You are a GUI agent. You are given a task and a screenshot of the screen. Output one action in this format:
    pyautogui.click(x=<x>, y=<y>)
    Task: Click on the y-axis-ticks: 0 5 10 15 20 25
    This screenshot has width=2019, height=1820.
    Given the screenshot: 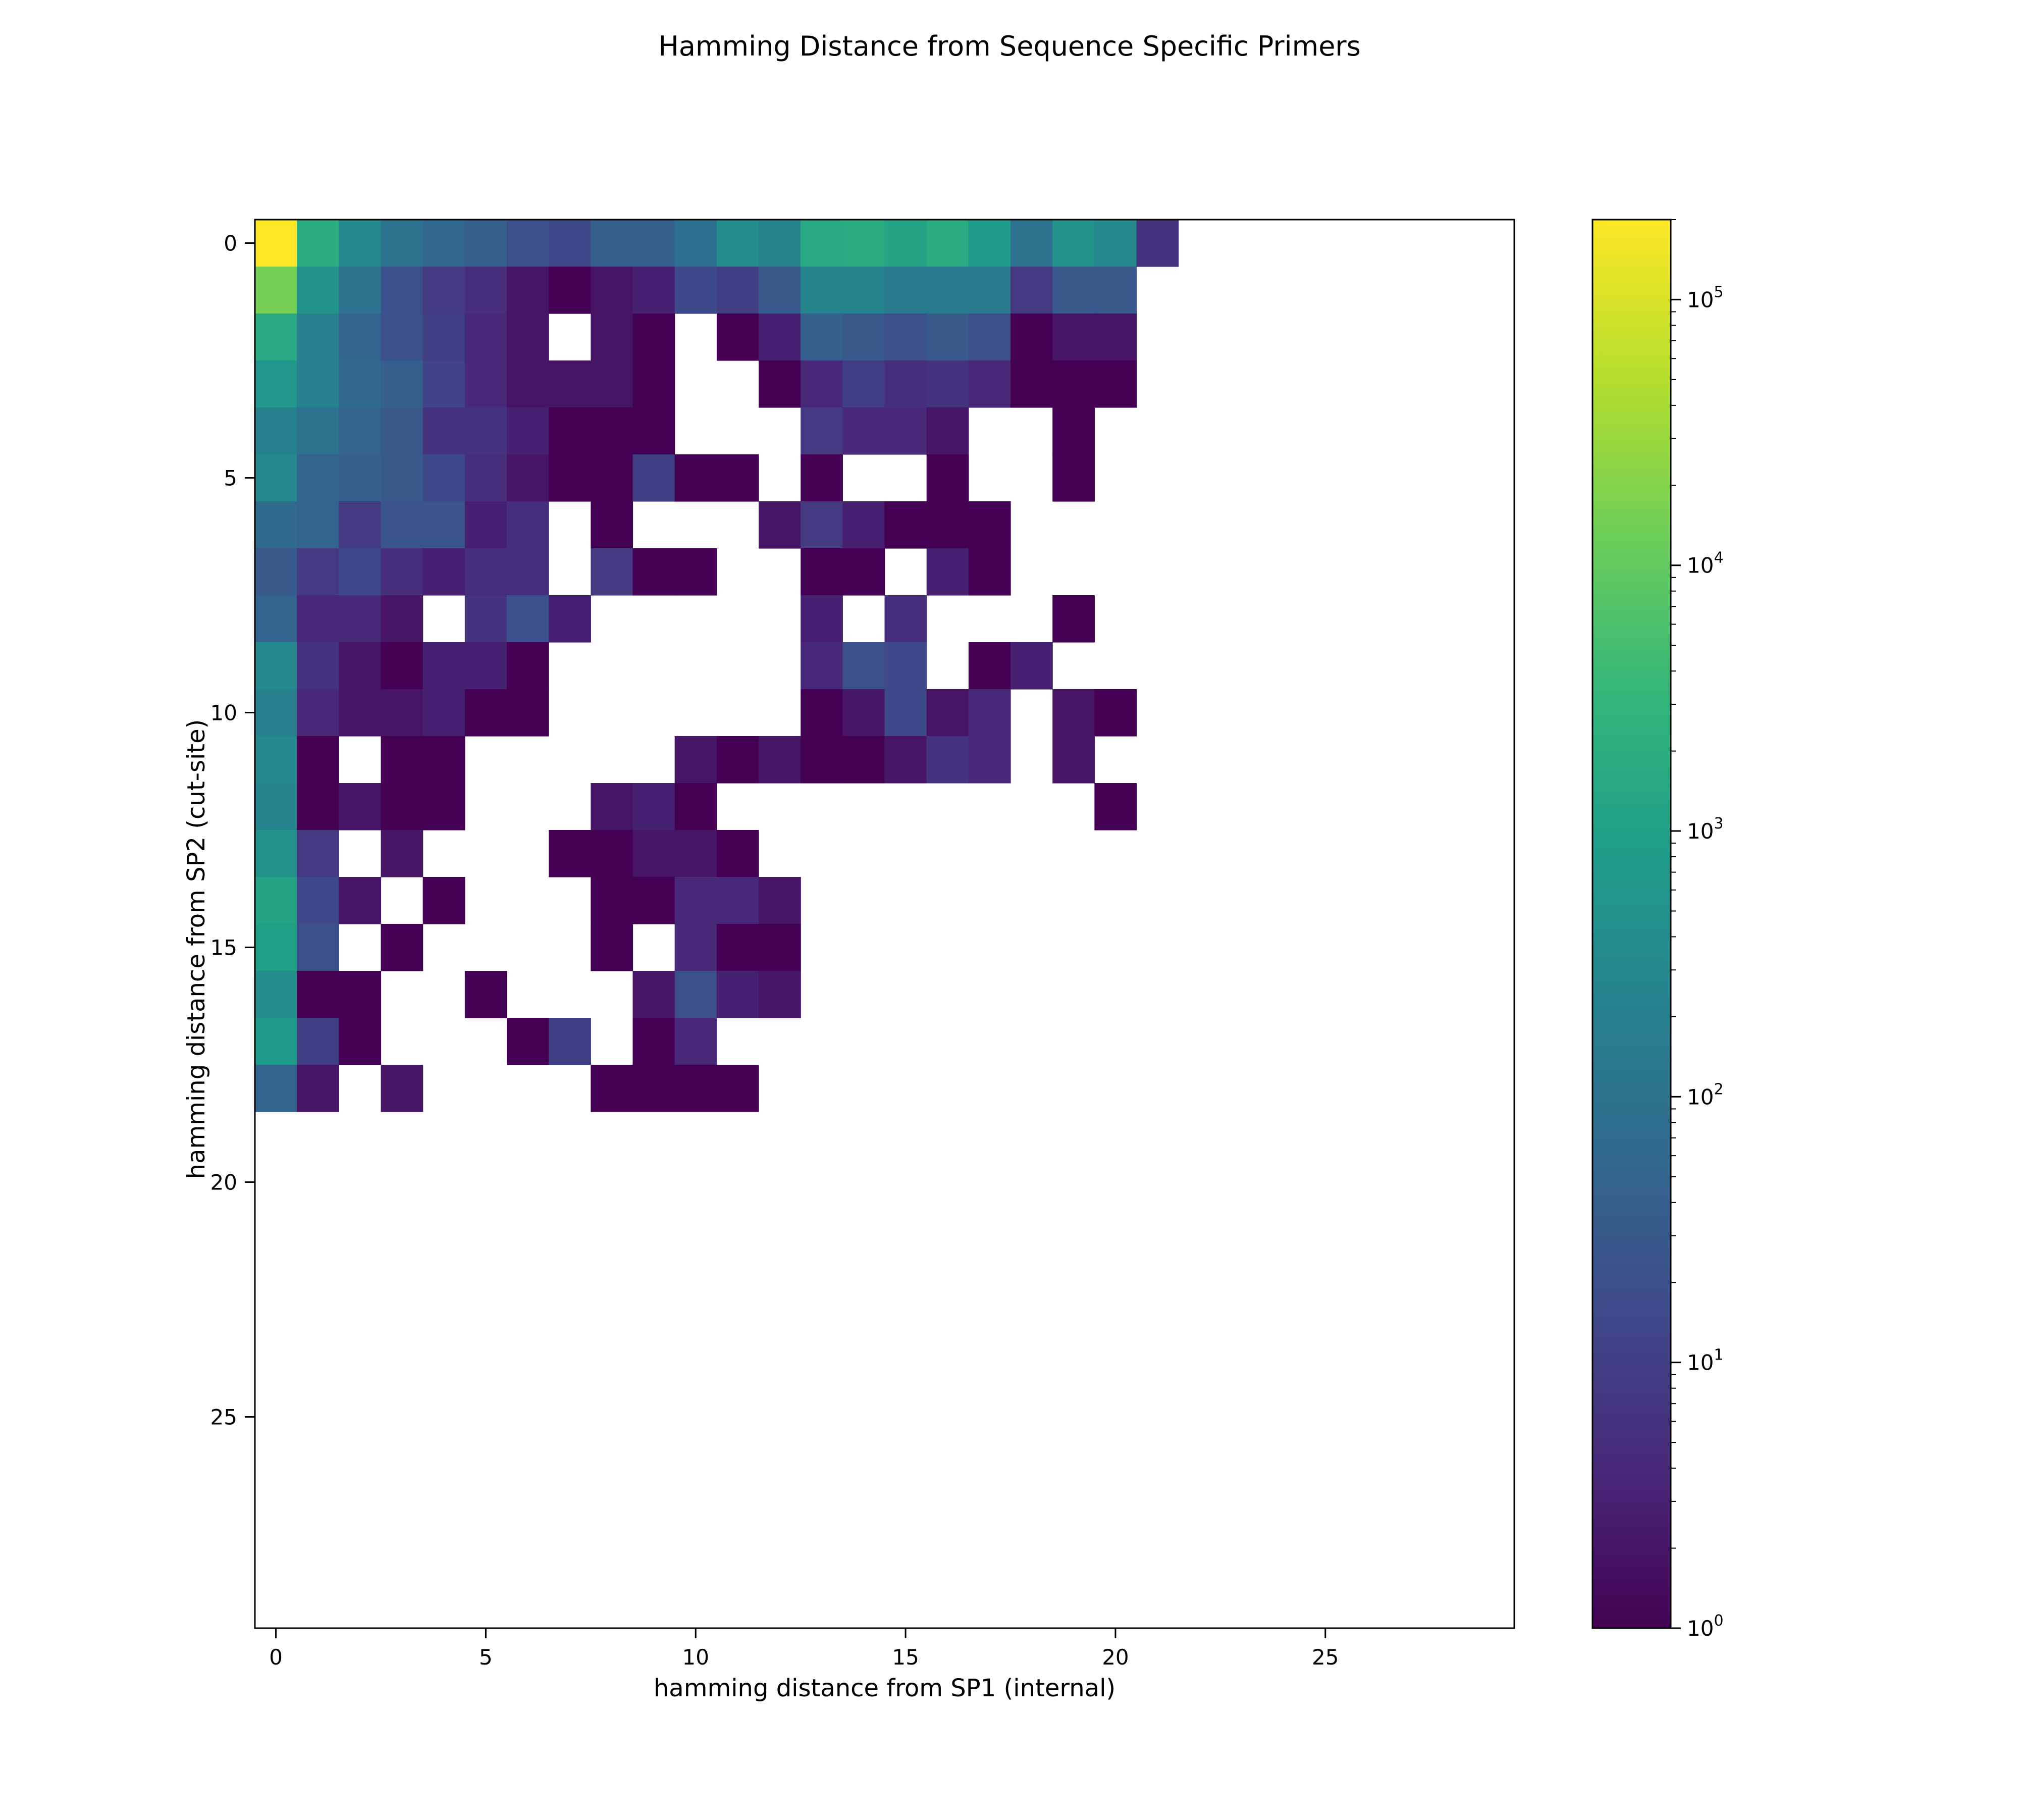 What is the action you would take?
    pyautogui.click(x=233, y=830)
    